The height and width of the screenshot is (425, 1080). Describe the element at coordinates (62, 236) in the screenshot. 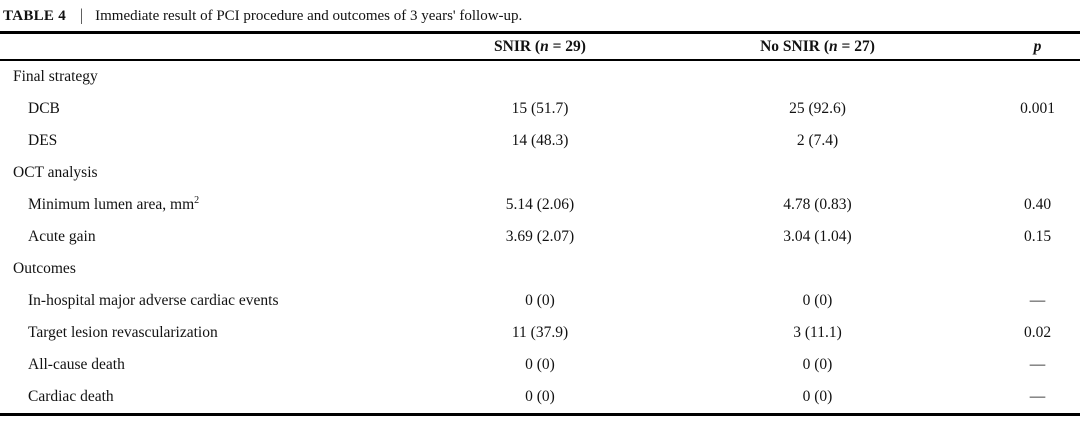

I see `row-label: Acute gain` at that location.